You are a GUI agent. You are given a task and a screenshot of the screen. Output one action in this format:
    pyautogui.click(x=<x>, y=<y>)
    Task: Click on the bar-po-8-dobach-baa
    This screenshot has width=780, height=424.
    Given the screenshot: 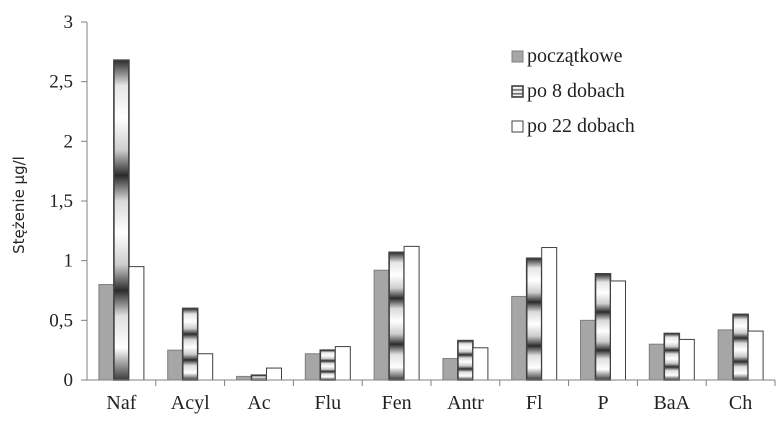 What is the action you would take?
    pyautogui.click(x=672, y=356)
    